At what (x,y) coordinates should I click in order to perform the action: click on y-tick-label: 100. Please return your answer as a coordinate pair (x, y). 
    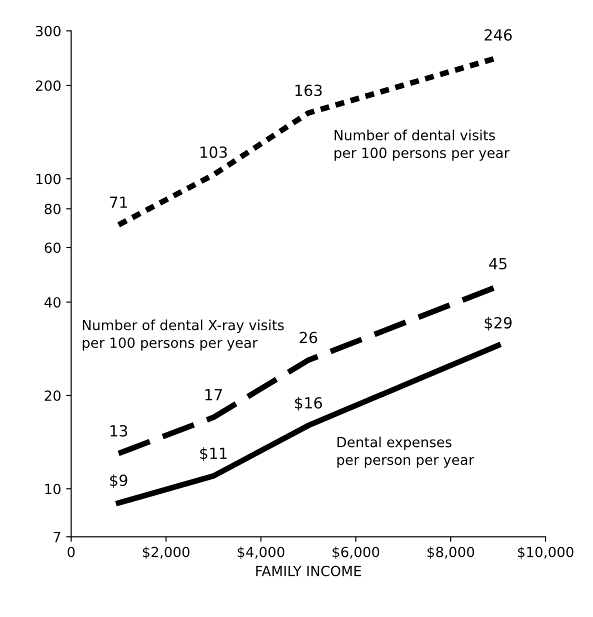
    Looking at the image, I should click on (48, 179).